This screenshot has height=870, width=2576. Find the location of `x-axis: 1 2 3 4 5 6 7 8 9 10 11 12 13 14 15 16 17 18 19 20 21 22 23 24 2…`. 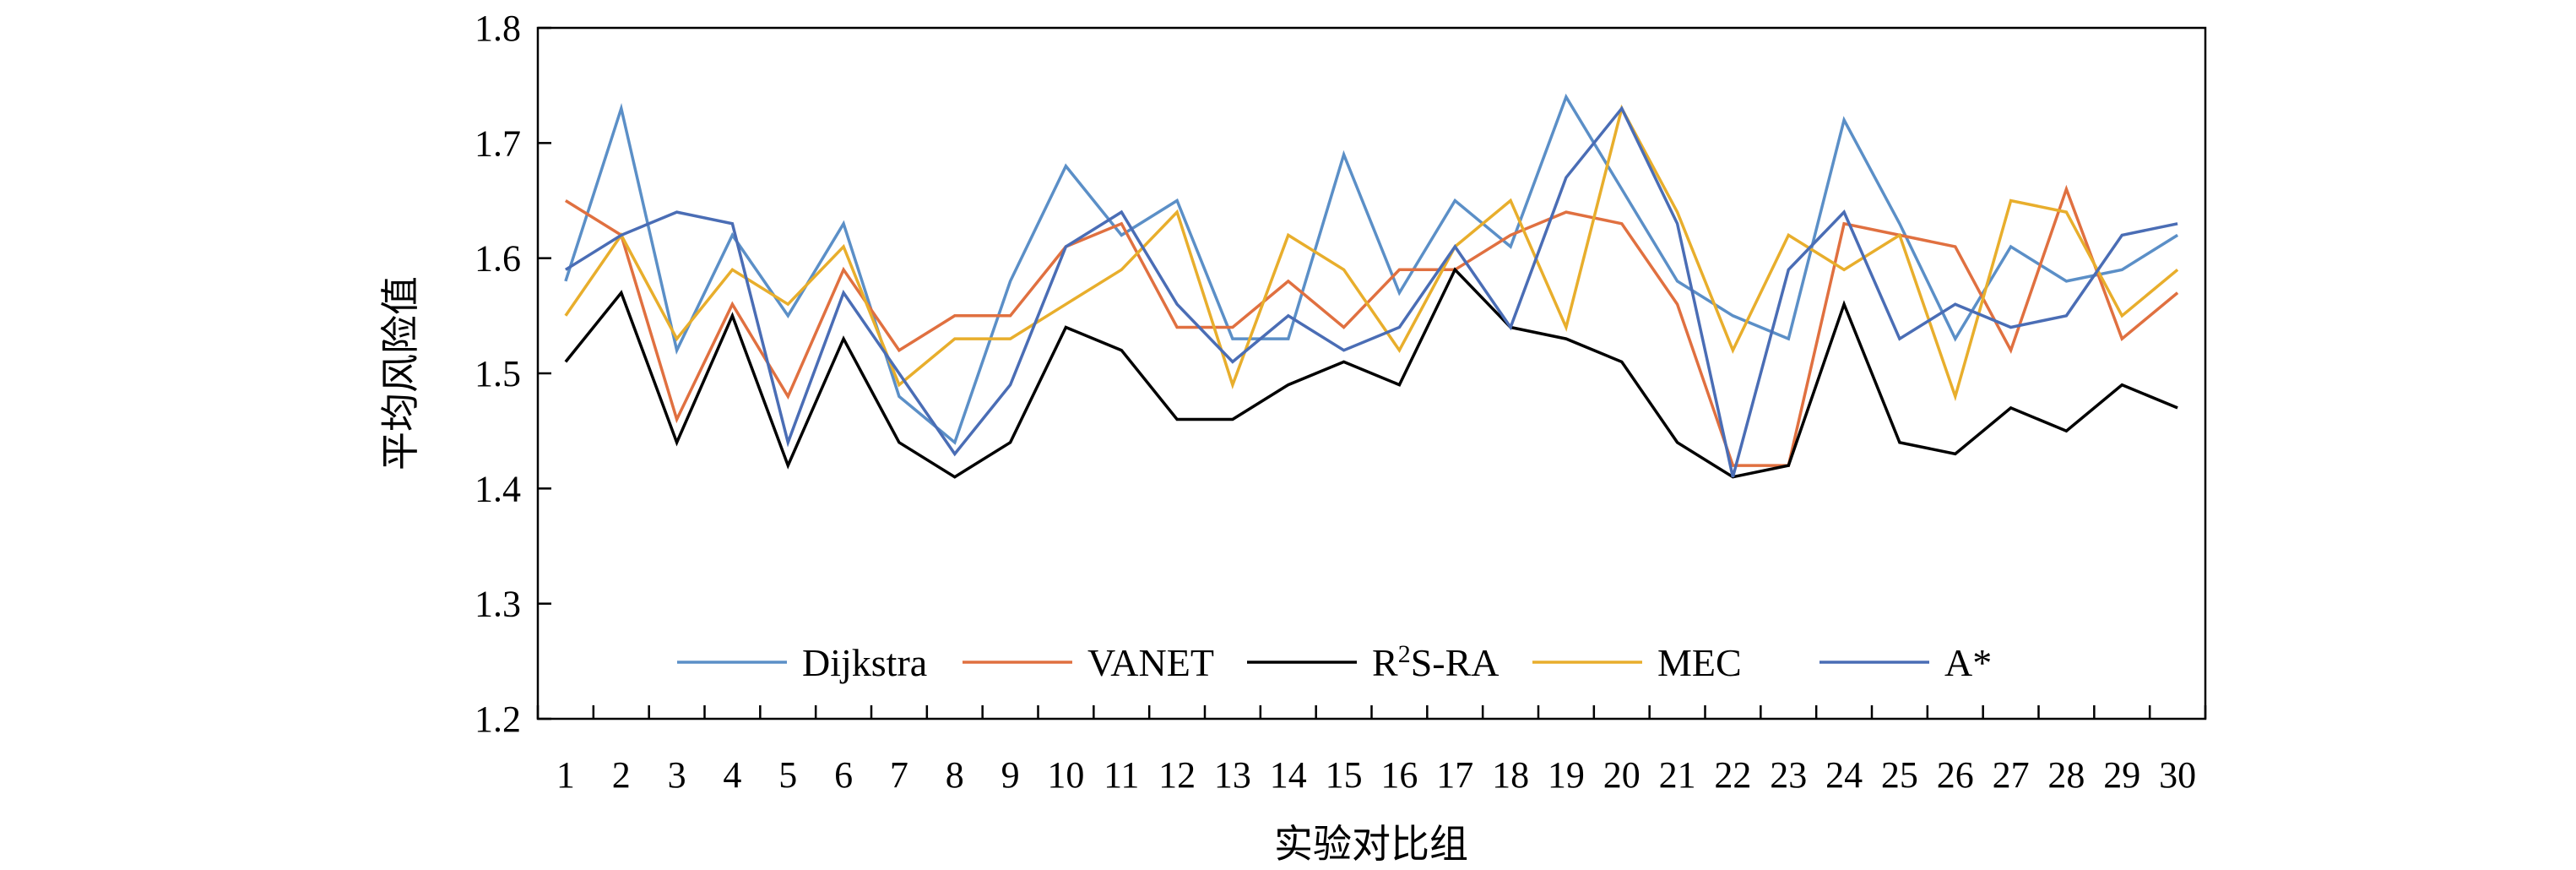

x-axis: 1 2 3 4 5 6 7 8 9 10 11 12 13 14 15 16 17 18 19 20 21 22 23 24 2… is located at coordinates (1372, 750).